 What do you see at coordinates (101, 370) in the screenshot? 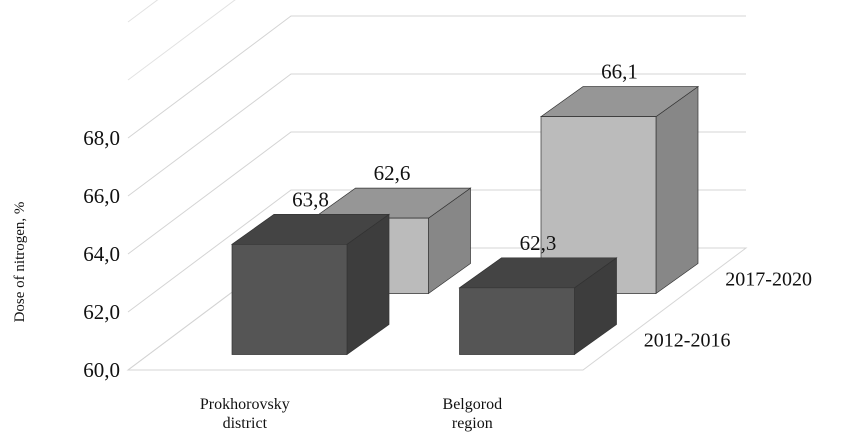
I see `y-tick-label: 60,0` at bounding box center [101, 370].